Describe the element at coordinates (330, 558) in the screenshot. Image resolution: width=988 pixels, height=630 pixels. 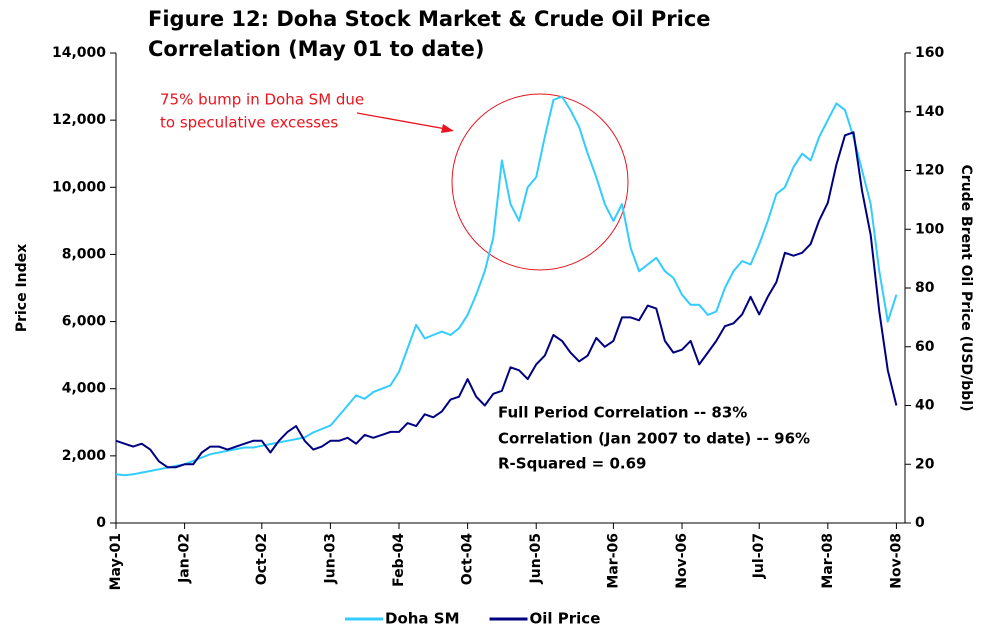
I see `x-tick-label: Jun-03` at that location.